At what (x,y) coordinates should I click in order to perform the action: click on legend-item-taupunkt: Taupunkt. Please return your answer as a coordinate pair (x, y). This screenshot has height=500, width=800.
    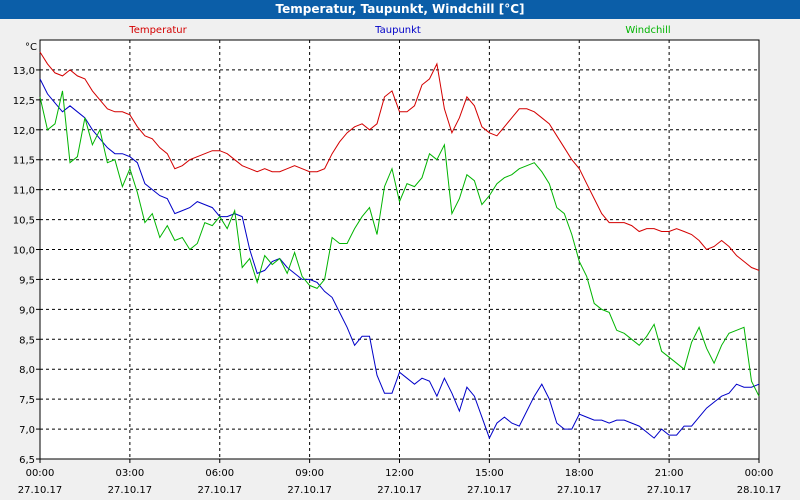
    Looking at the image, I should click on (397, 30).